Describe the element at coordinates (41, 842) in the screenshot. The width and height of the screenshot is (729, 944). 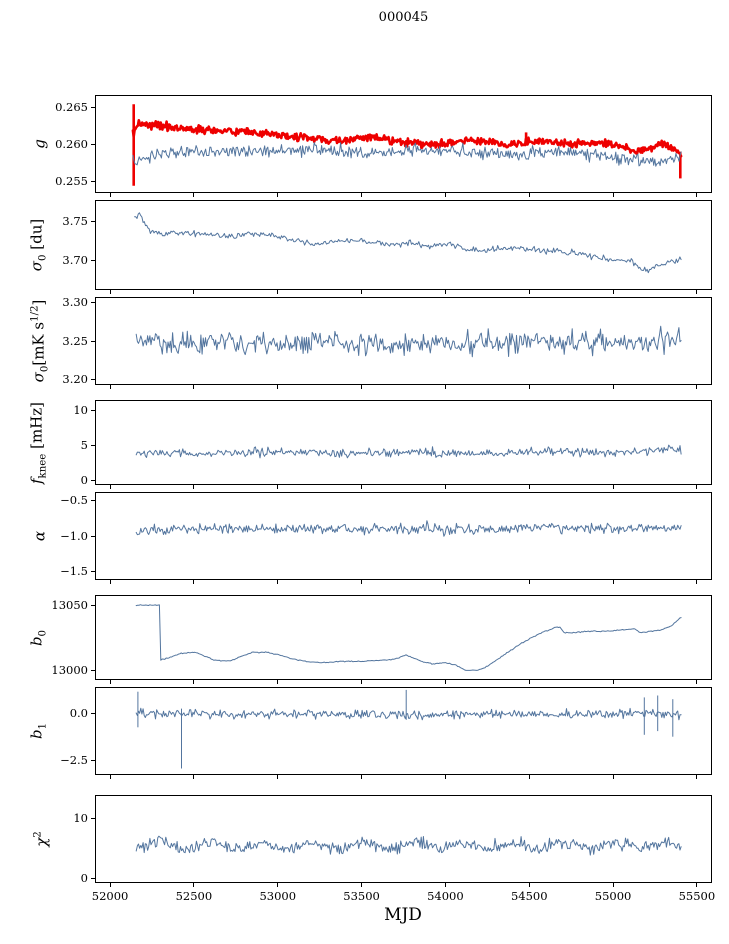
I see `y-axis-label-segment: χ` at that location.